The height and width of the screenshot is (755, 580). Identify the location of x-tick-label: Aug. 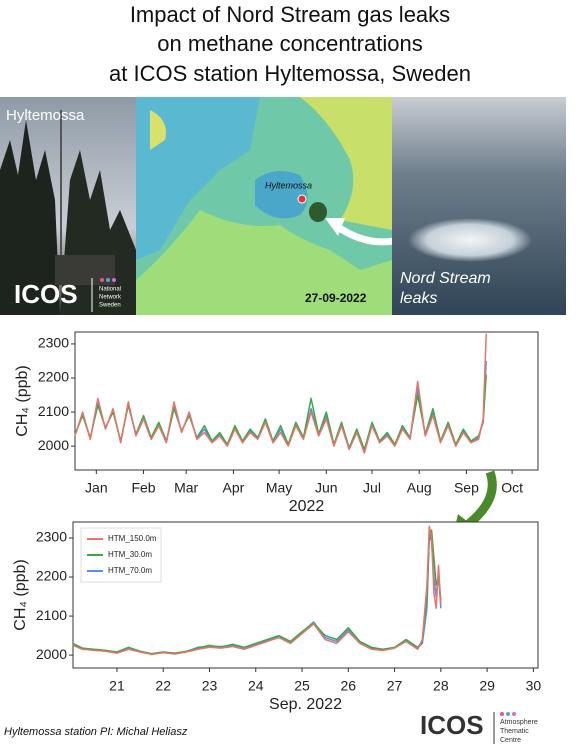
(419, 488).